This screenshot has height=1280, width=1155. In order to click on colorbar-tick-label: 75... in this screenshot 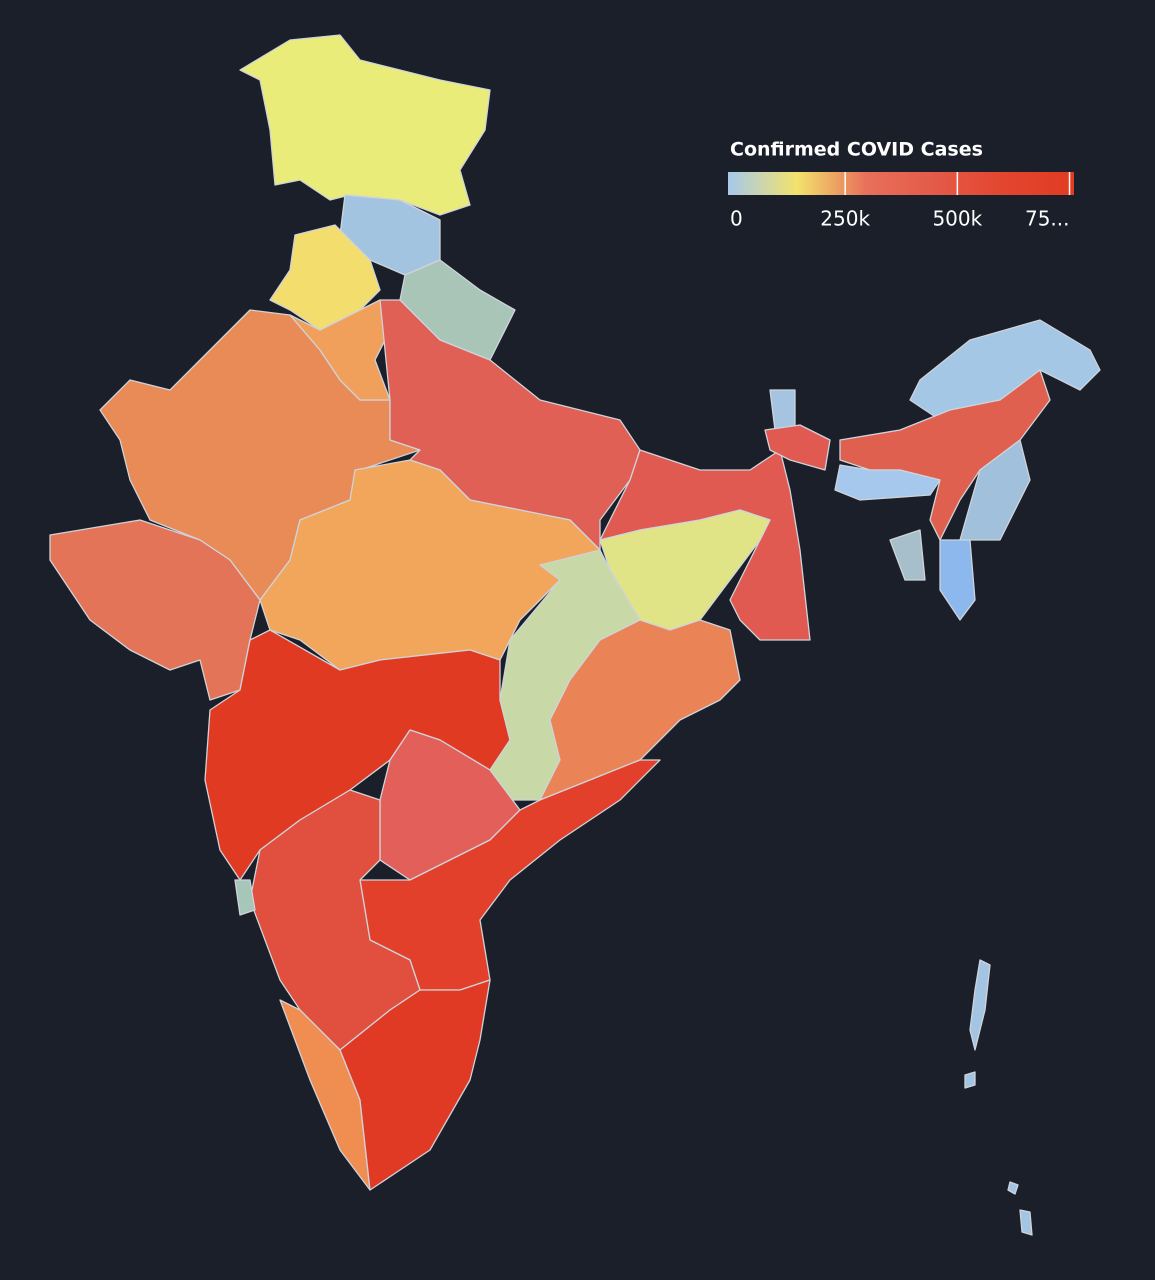, I will do `click(1047, 219)`.